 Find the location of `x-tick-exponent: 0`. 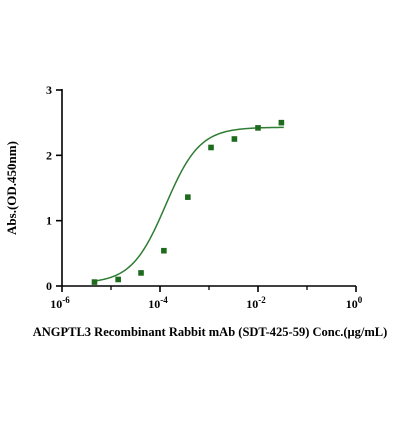

x-tick-exponent: 0 is located at coordinates (360, 300).